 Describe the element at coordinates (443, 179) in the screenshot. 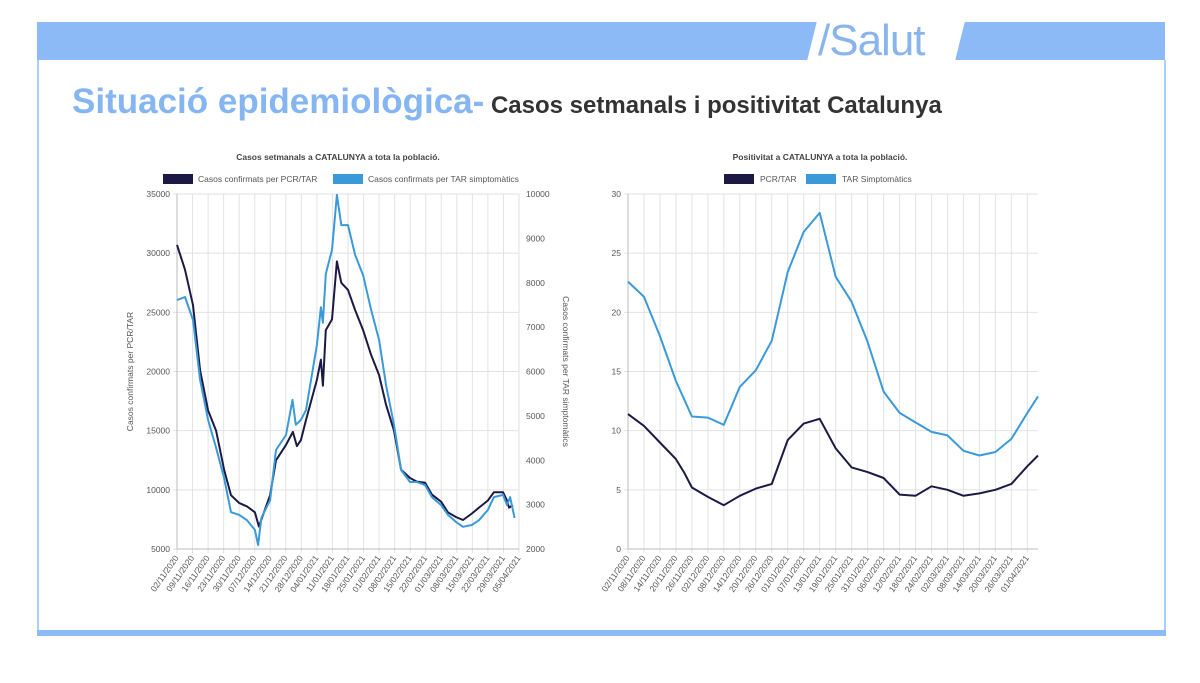

I see `legend-label: Casos confirmats per TAR simptomàtics` at that location.